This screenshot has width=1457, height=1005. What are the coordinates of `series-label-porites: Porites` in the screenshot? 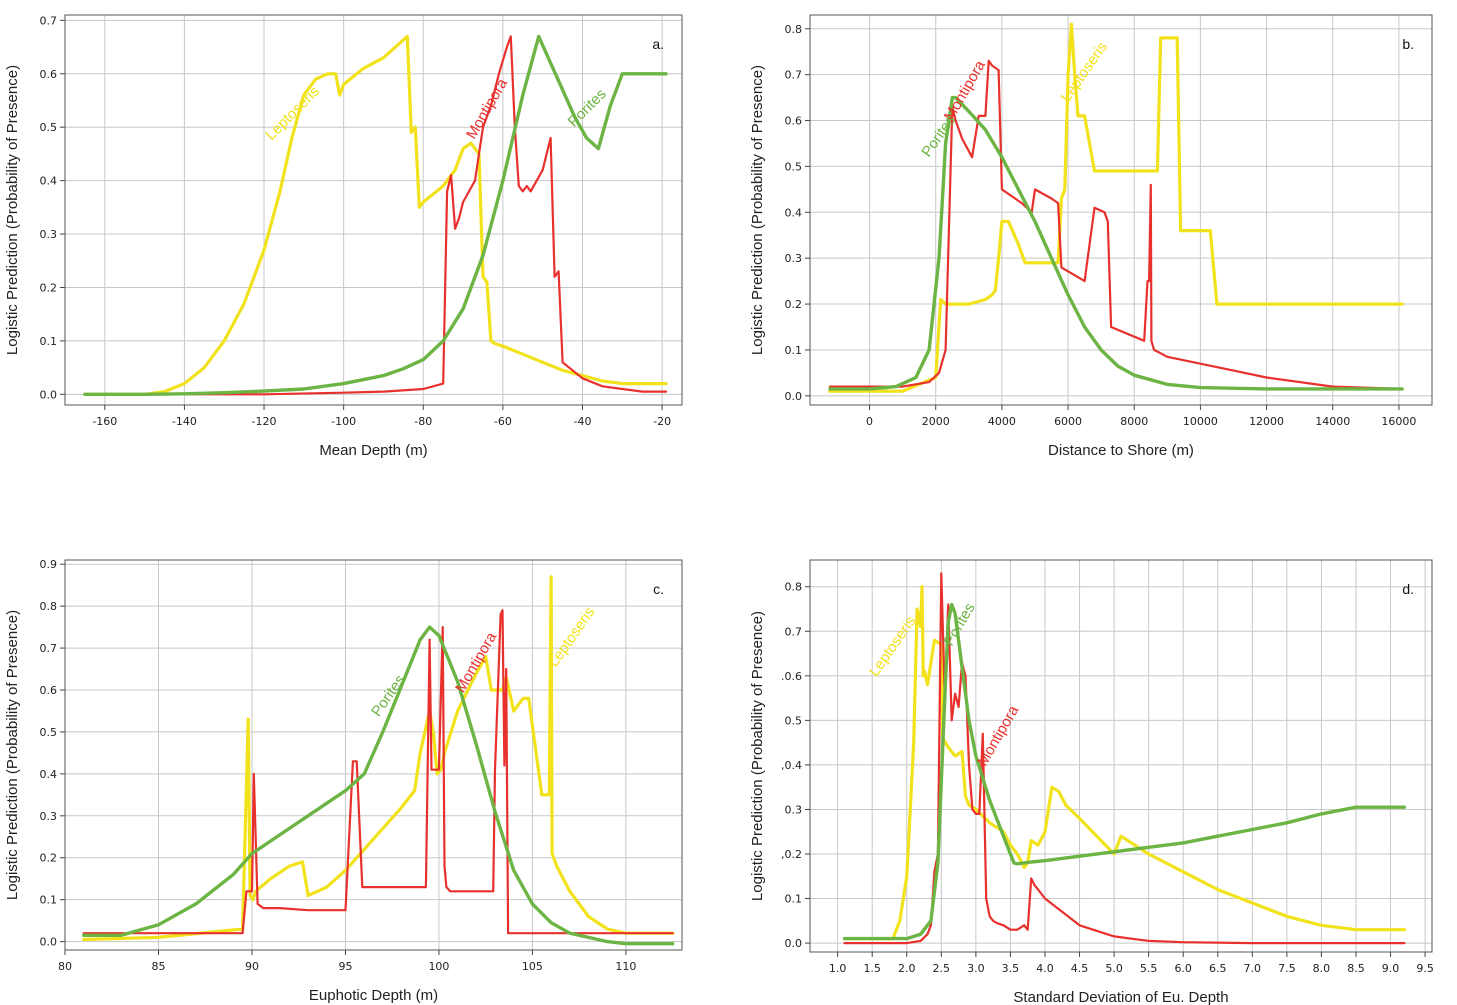 It's located at (938, 136).